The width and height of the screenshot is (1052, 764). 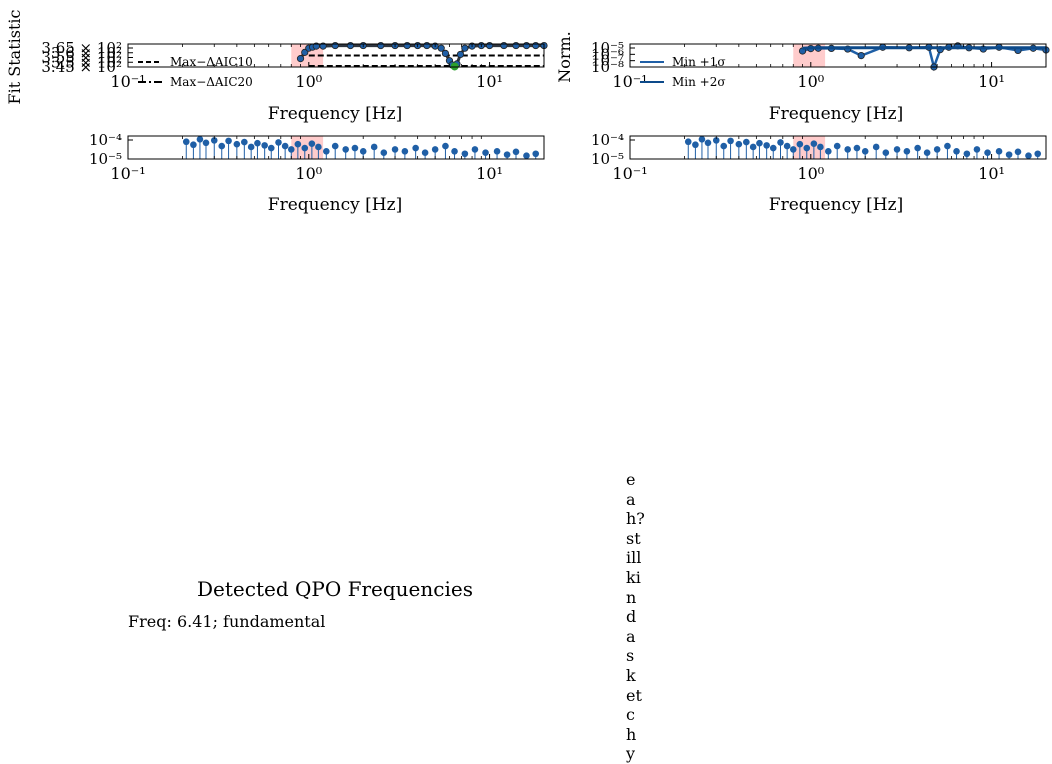 I want to click on bottom-left-xtick-label: 10⁰, so click(x=308, y=173).